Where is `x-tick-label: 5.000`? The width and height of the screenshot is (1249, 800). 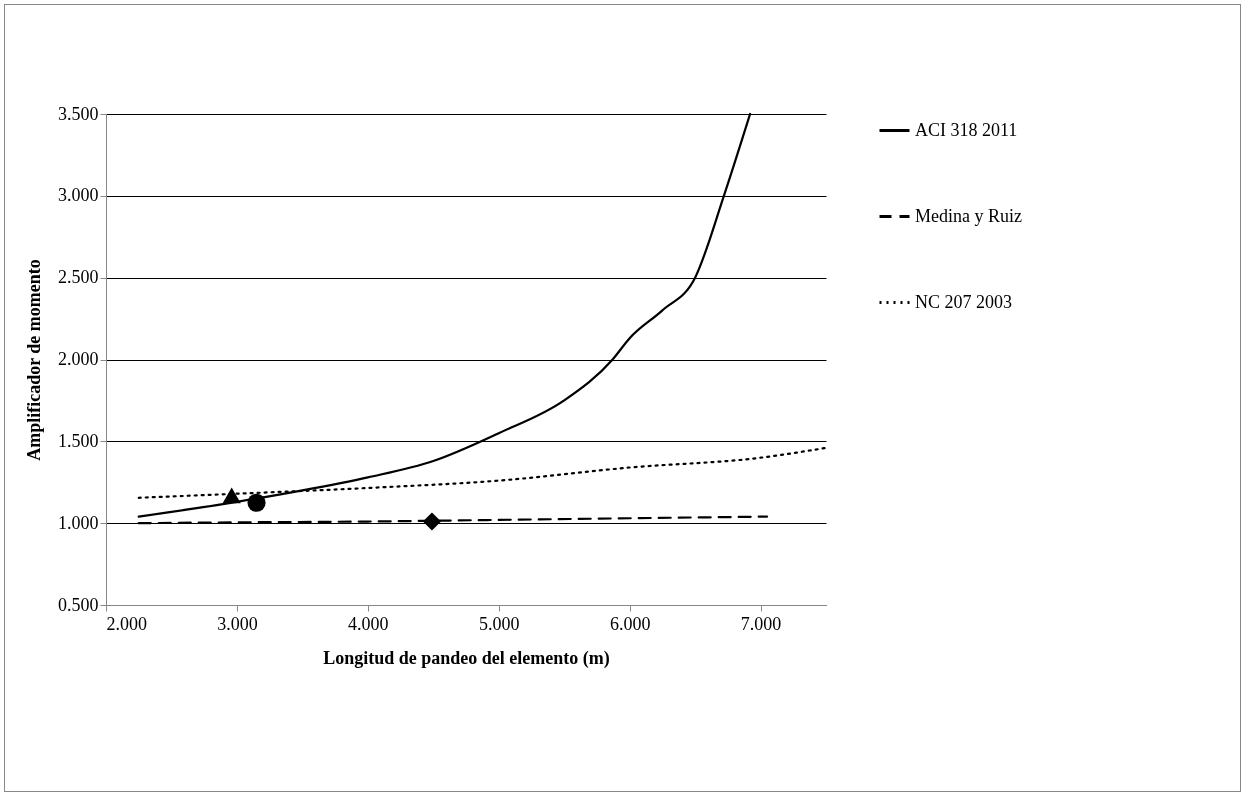
x-tick-label: 5.000 is located at coordinates (499, 623).